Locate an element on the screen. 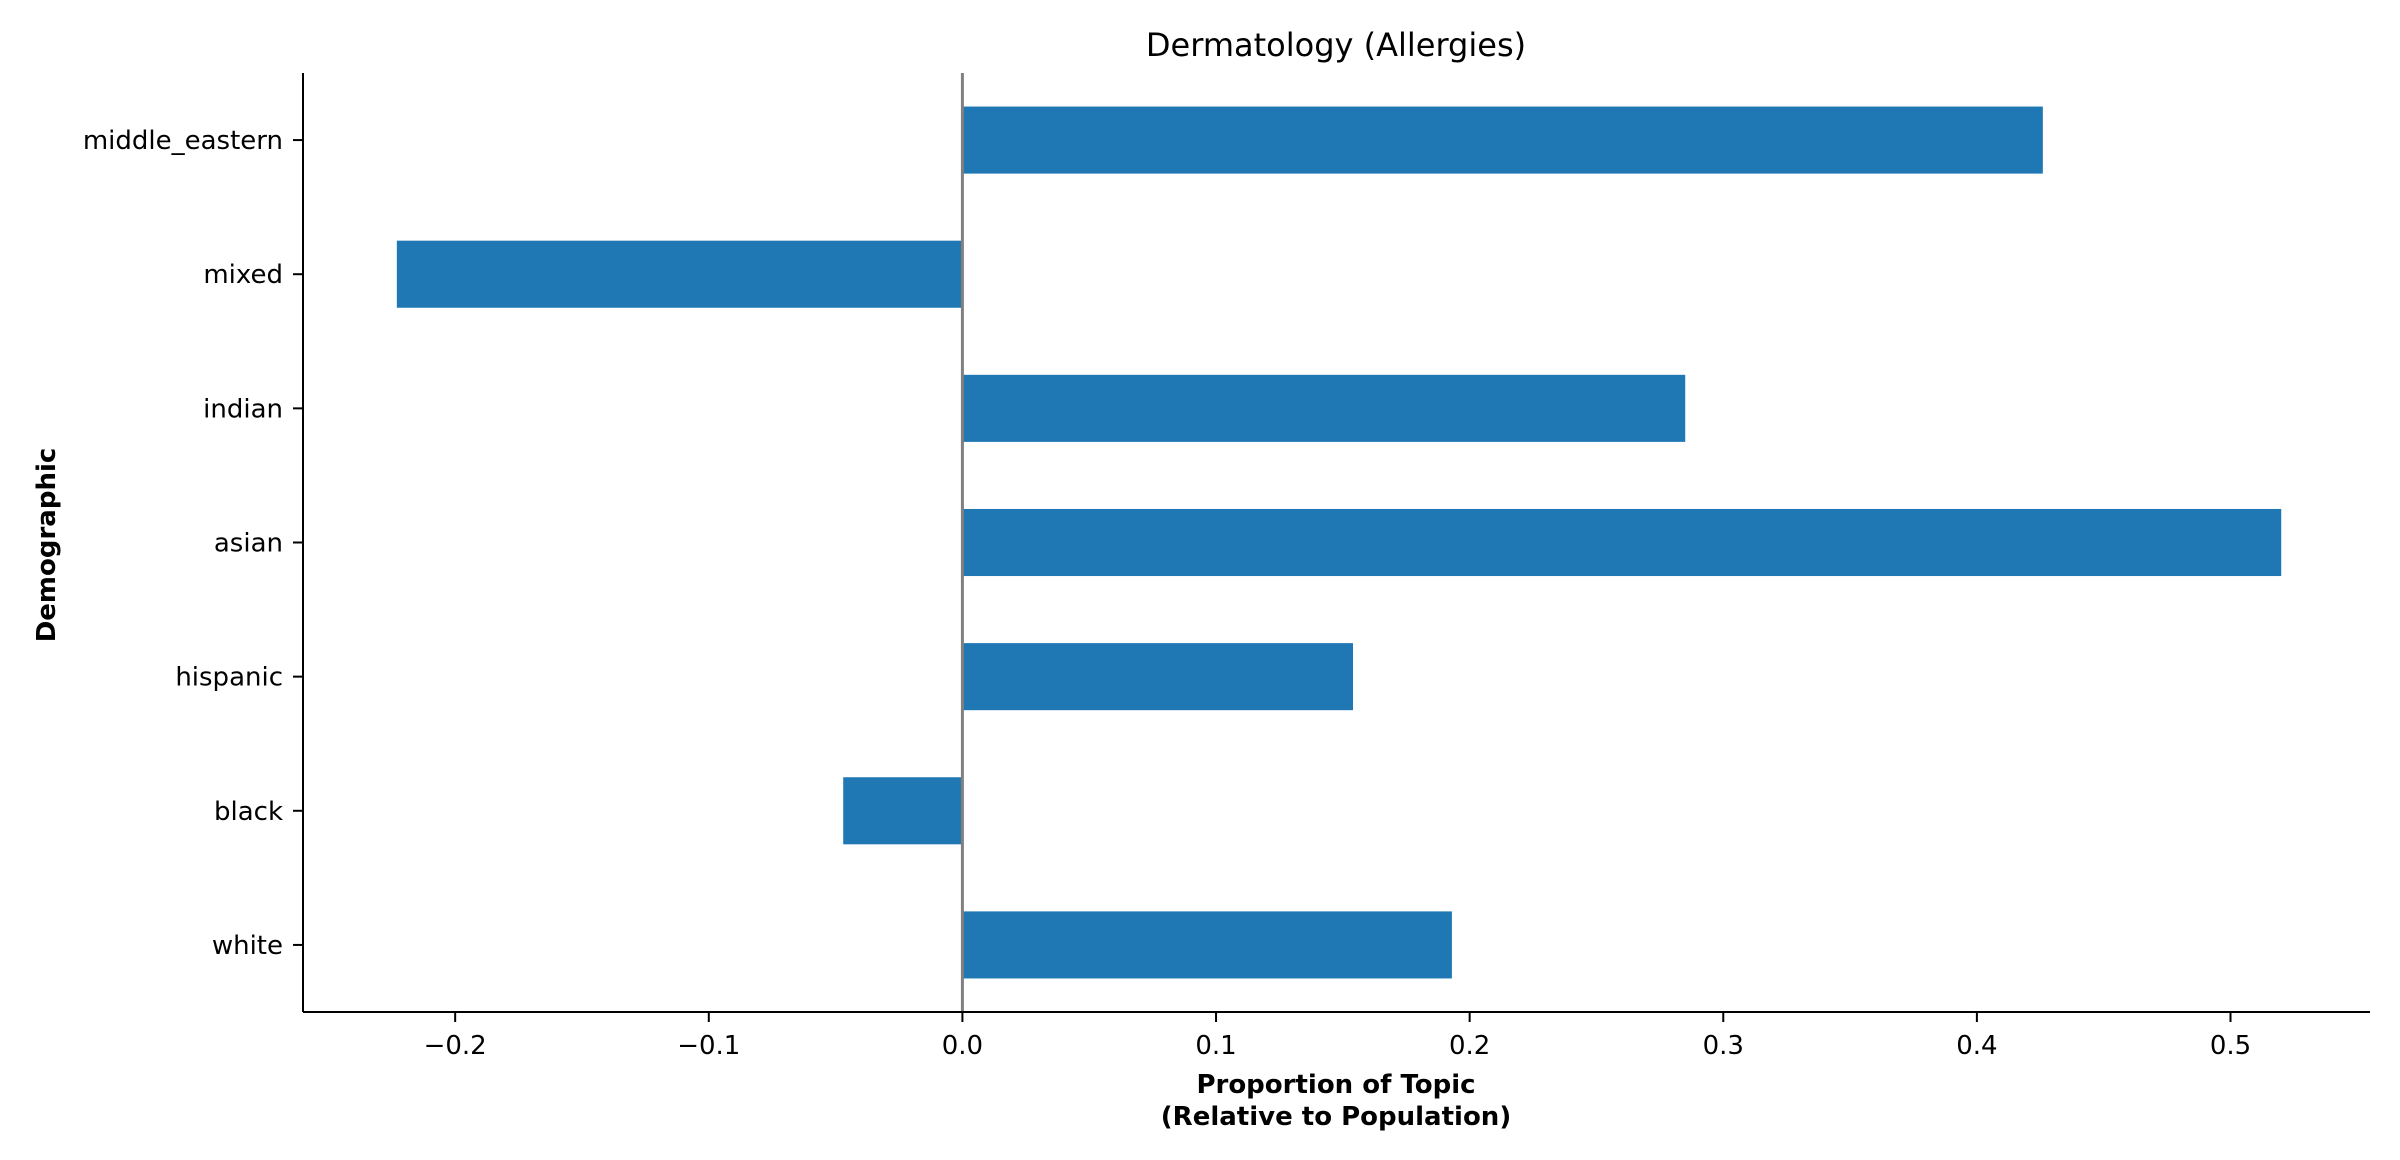 The image size is (2400, 1160). x-tick-label: −0.2 is located at coordinates (455, 1046).